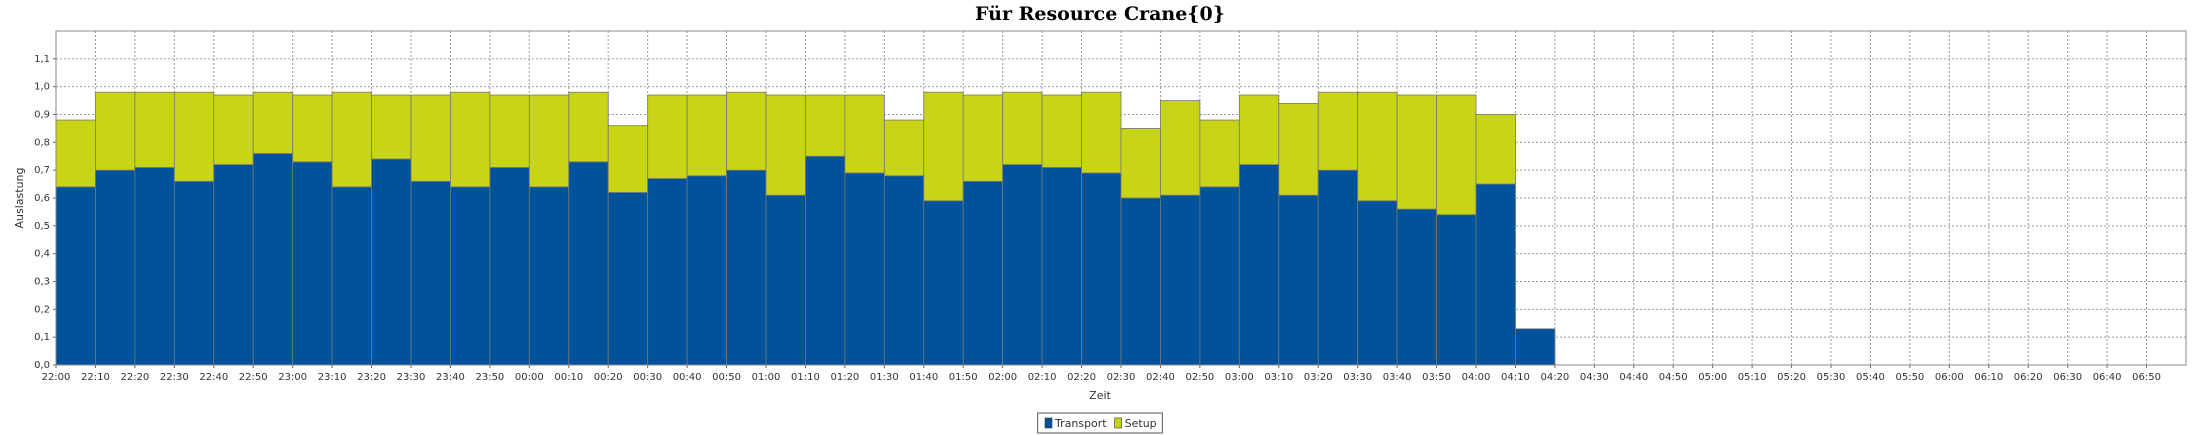  What do you see at coordinates (1199, 377) in the screenshot?
I see `x-tick-label: 02:50` at bounding box center [1199, 377].